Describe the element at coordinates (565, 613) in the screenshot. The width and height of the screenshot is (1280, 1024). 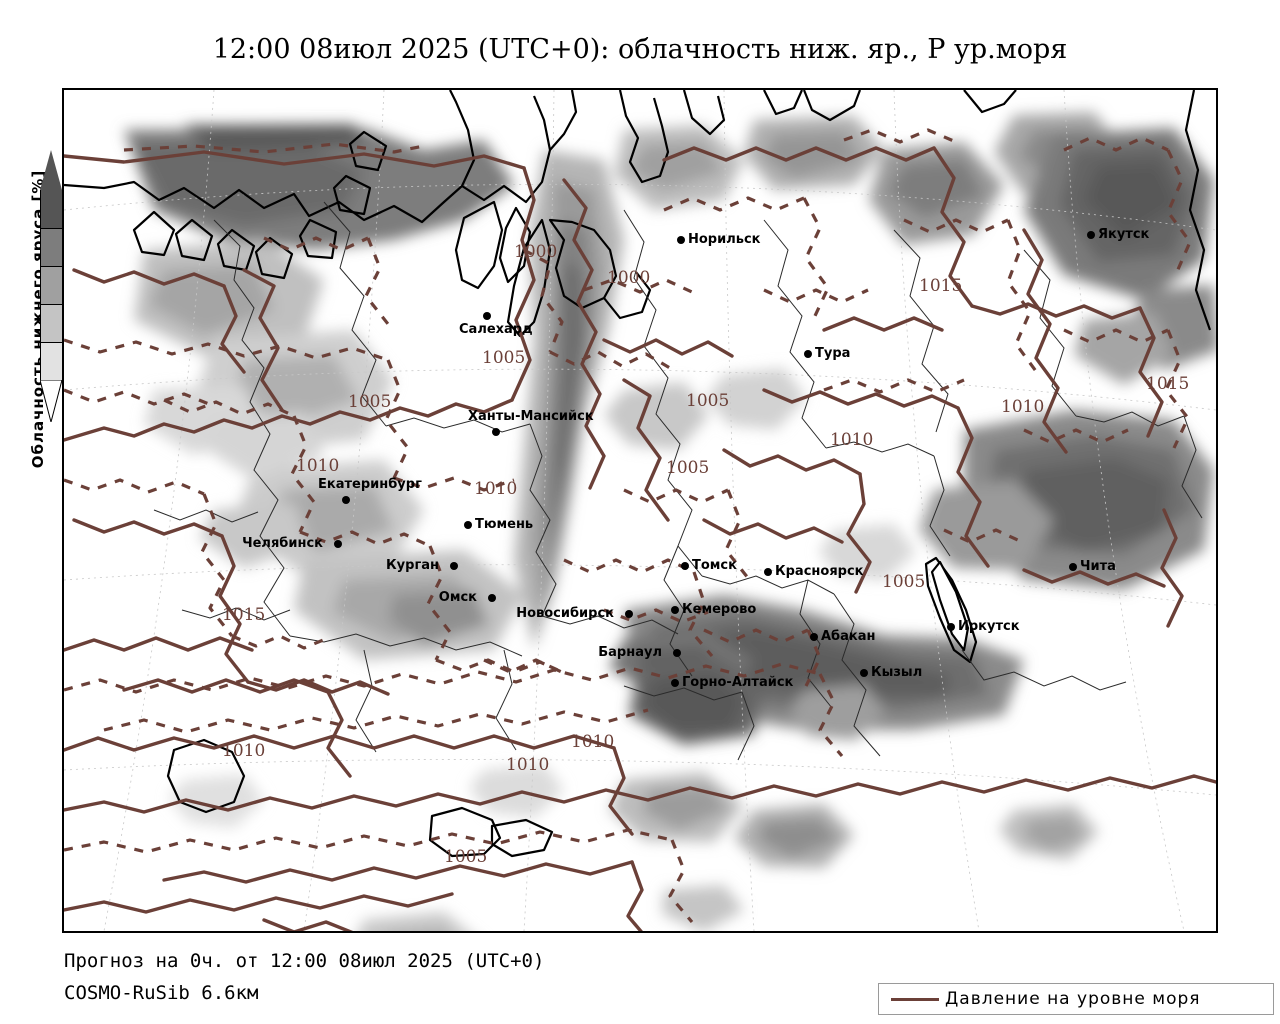
I see `city-label: Новосибирск` at that location.